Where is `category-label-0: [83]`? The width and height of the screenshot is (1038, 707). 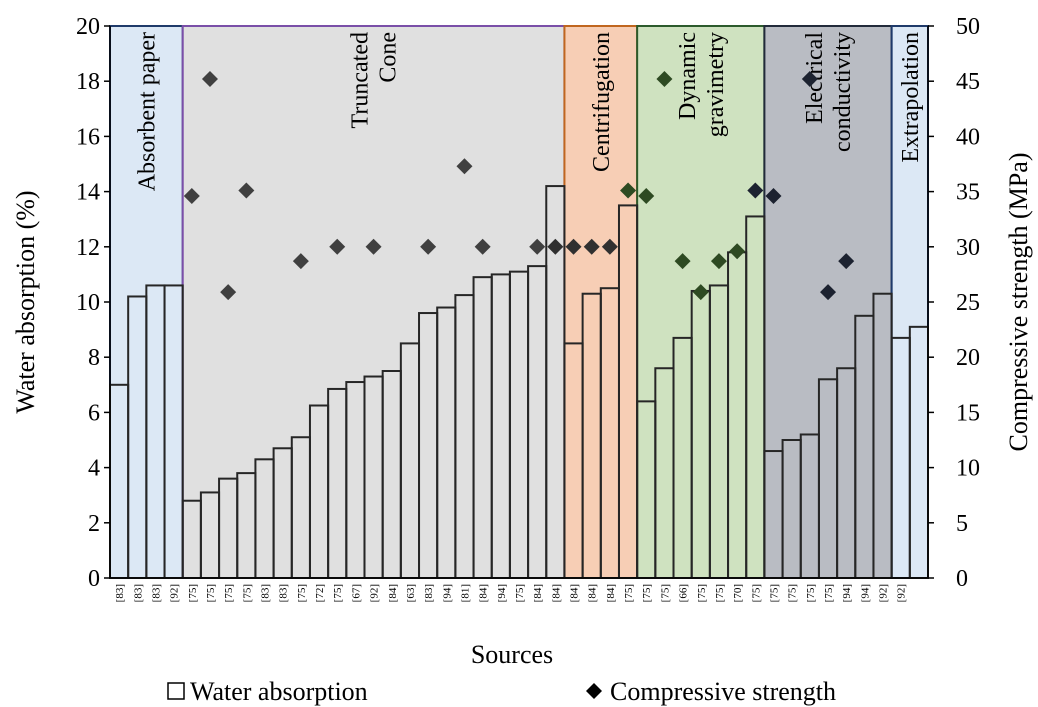 category-label-0: [83] is located at coordinates (120, 593).